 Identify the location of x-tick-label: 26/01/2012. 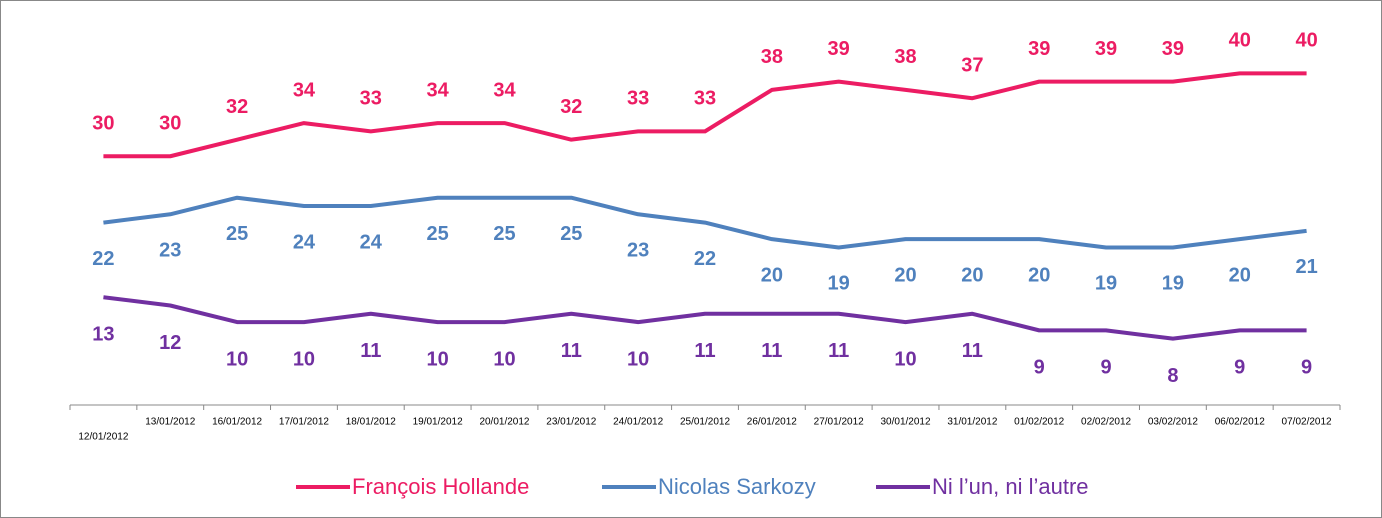
(772, 422).